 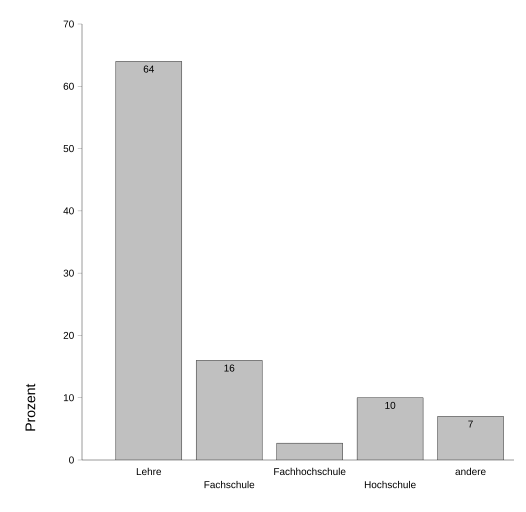 What do you see at coordinates (69, 398) in the screenshot?
I see `y-tick-label: 10` at bounding box center [69, 398].